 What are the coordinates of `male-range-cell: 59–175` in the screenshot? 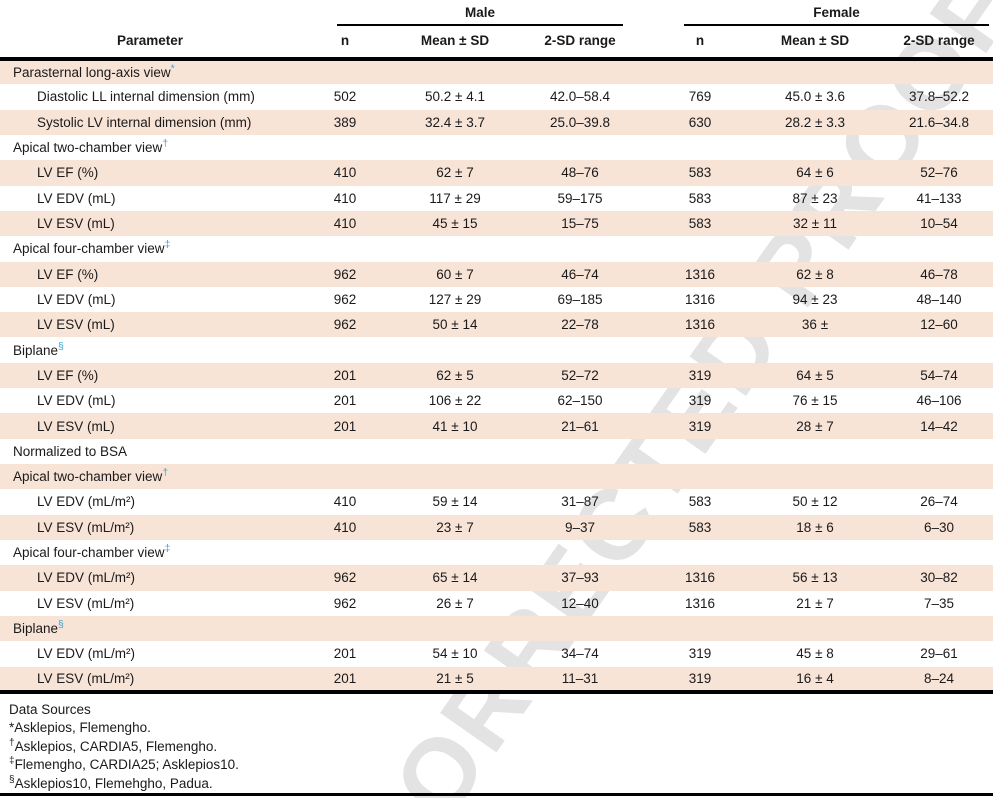 It's located at (580, 198).